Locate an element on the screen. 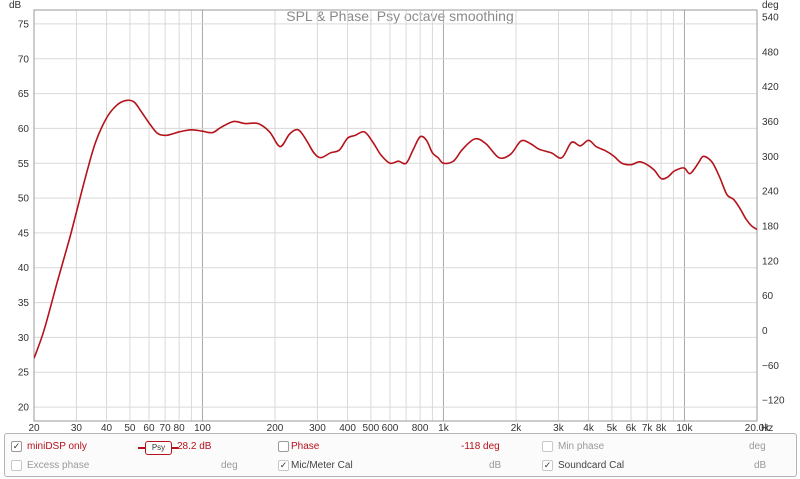 This screenshot has width=800, height=479. y-tick-label-left: 30 is located at coordinates (24, 338).